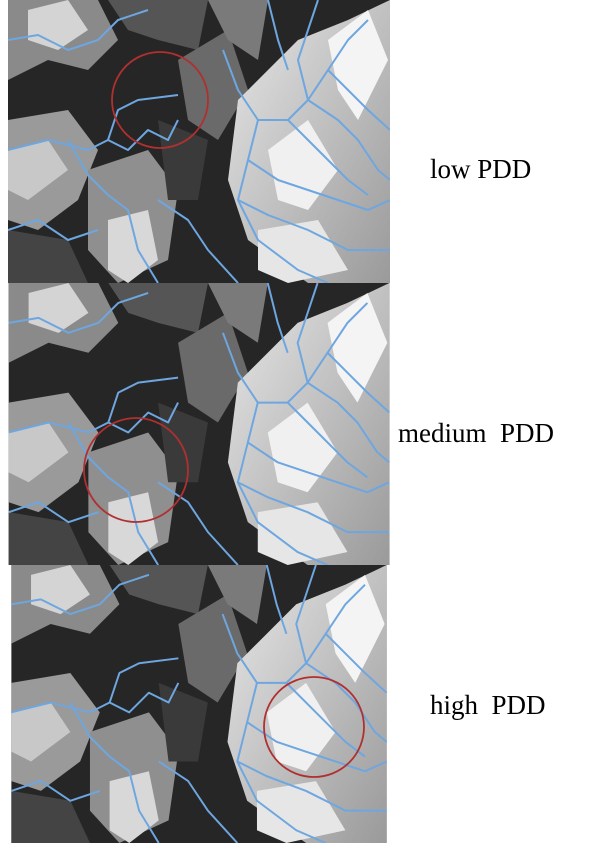  I want to click on panel-label: high PDD, so click(488, 705).